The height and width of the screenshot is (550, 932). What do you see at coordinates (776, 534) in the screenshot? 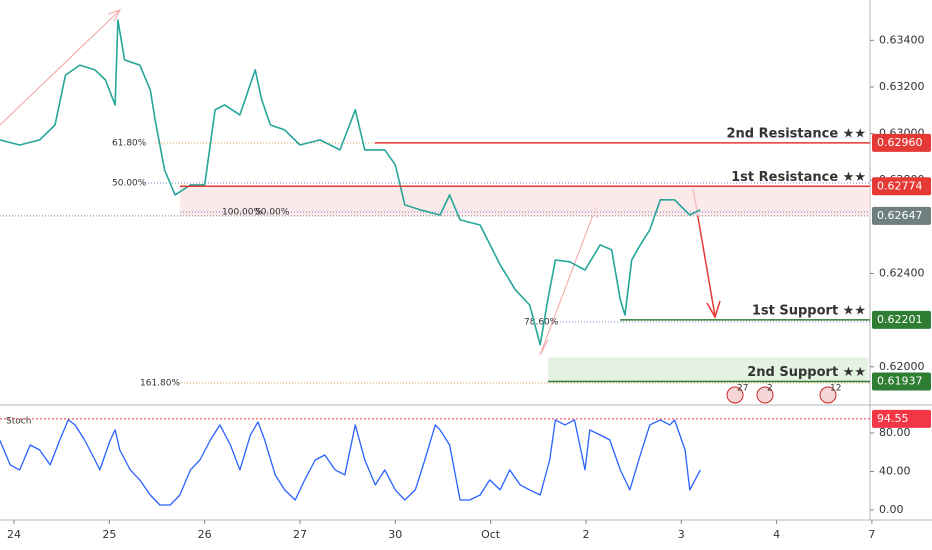
I see `x-tick-label: 4` at bounding box center [776, 534].